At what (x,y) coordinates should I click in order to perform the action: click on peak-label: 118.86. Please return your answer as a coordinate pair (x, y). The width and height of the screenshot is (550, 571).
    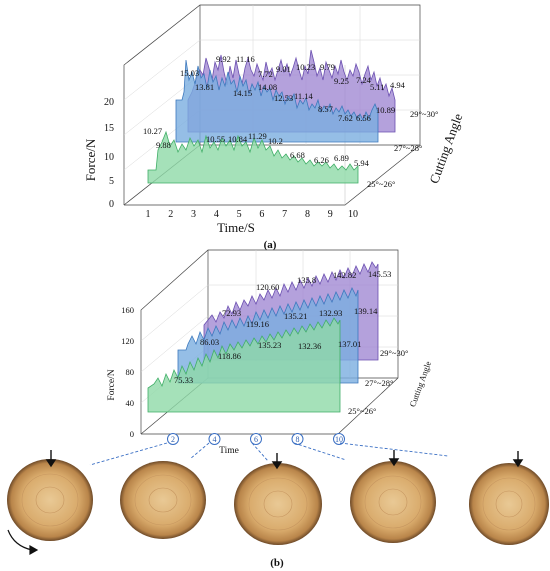
    Looking at the image, I should click on (229, 356).